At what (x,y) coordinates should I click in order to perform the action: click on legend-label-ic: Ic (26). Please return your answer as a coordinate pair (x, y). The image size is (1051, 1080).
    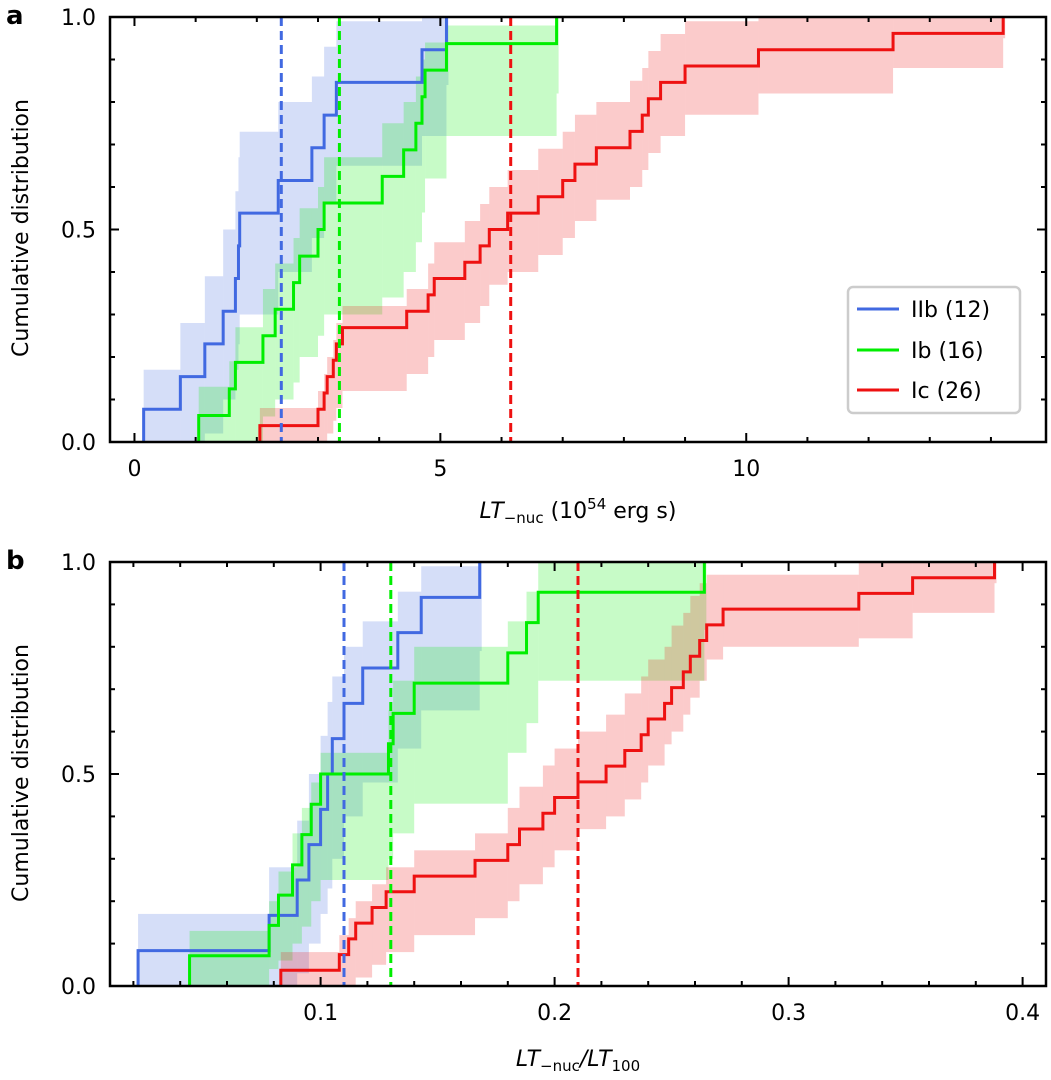
    Looking at the image, I should click on (946, 391).